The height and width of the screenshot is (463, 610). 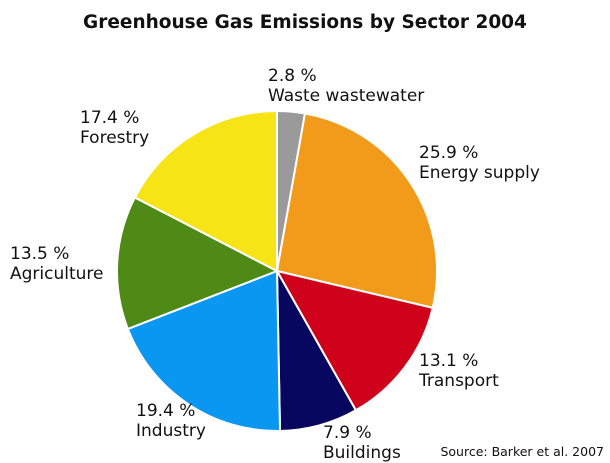 I want to click on slice-label-industry: 19.4 % Industry, so click(x=171, y=421).